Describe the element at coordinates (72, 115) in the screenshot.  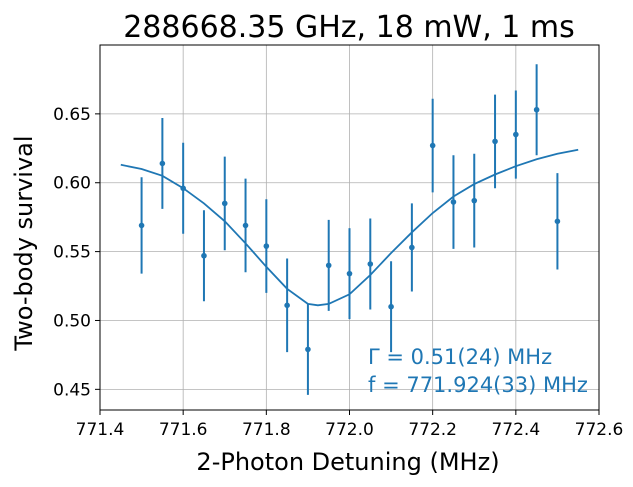
I see `y-tick-label: 0.65` at that location.